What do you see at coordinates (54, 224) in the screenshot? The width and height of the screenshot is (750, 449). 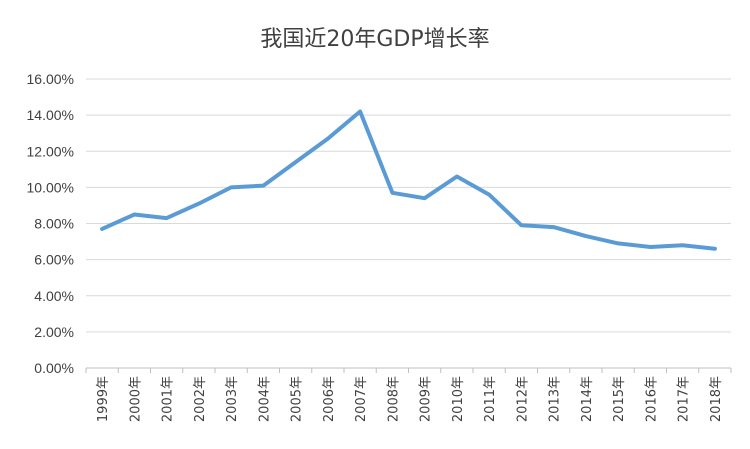 I see `y-tick-label: 8.00%` at bounding box center [54, 224].